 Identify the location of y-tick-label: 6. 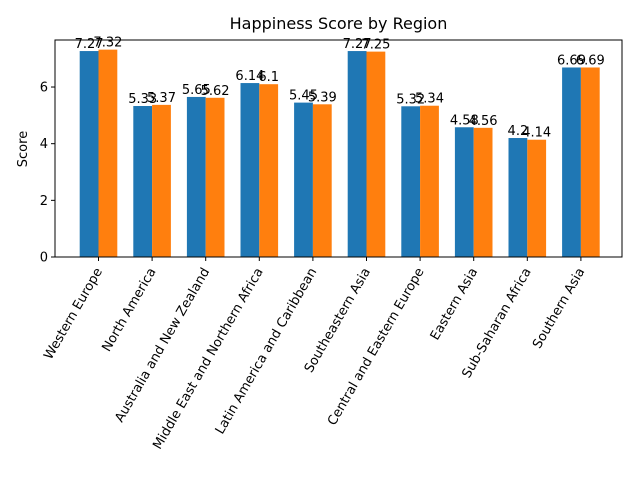
(44, 88).